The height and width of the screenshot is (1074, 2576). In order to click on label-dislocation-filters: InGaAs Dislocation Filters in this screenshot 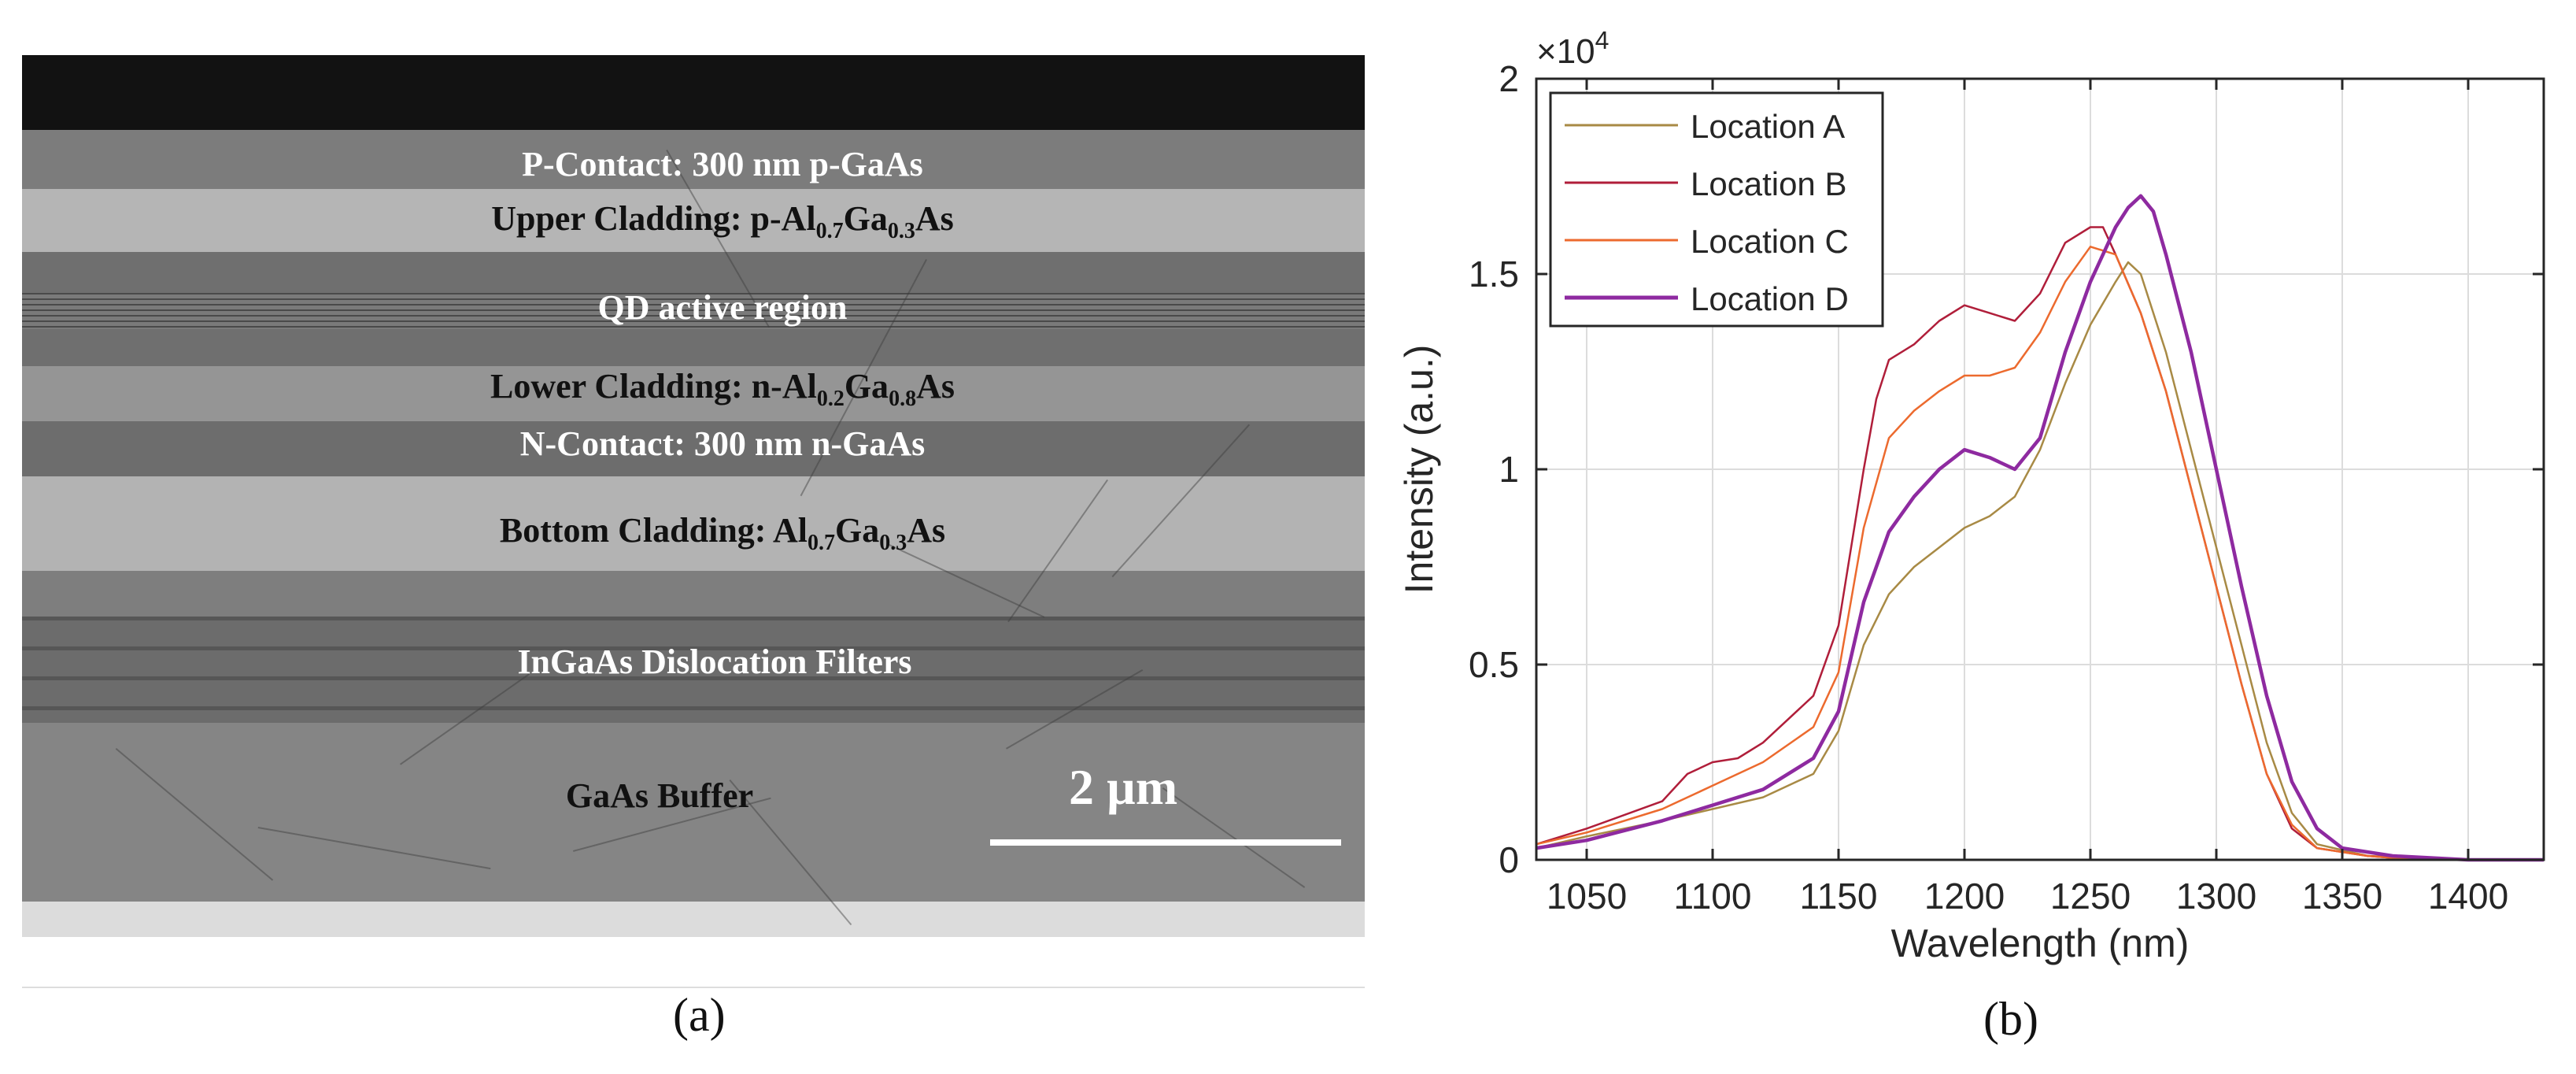, I will do `click(714, 662)`.